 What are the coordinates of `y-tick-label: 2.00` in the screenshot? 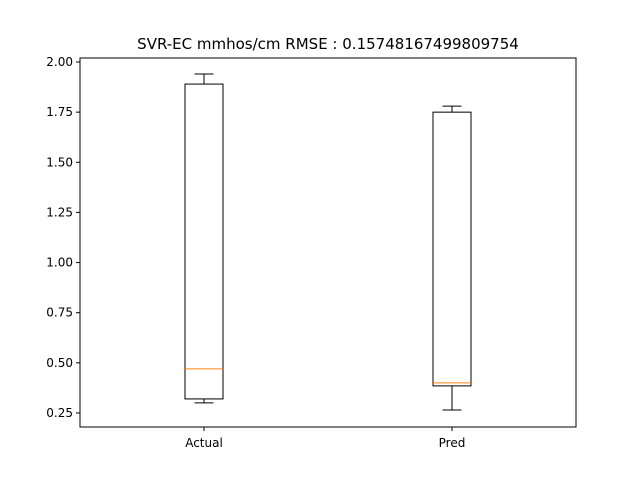 It's located at (59, 62).